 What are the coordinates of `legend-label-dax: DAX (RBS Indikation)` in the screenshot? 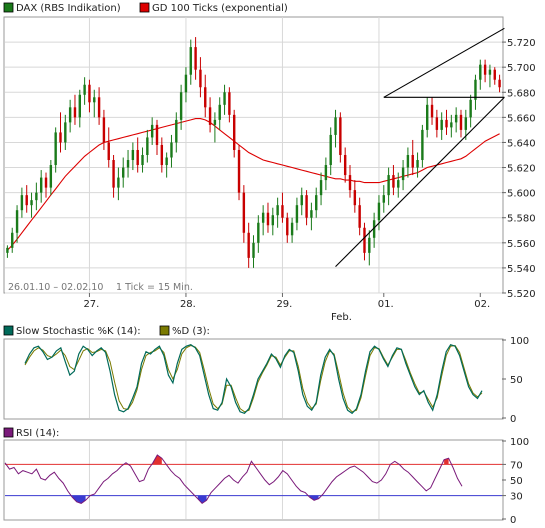 It's located at (68, 8).